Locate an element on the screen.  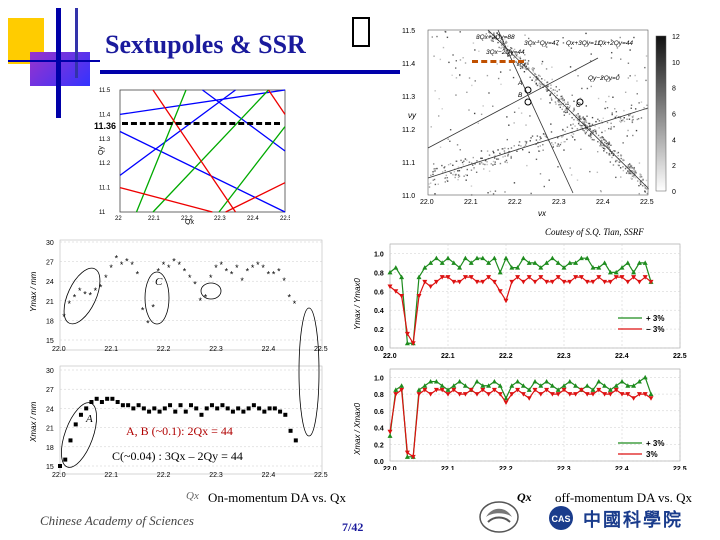
fmap-resonance-label: C is located at coordinates (578, 105).